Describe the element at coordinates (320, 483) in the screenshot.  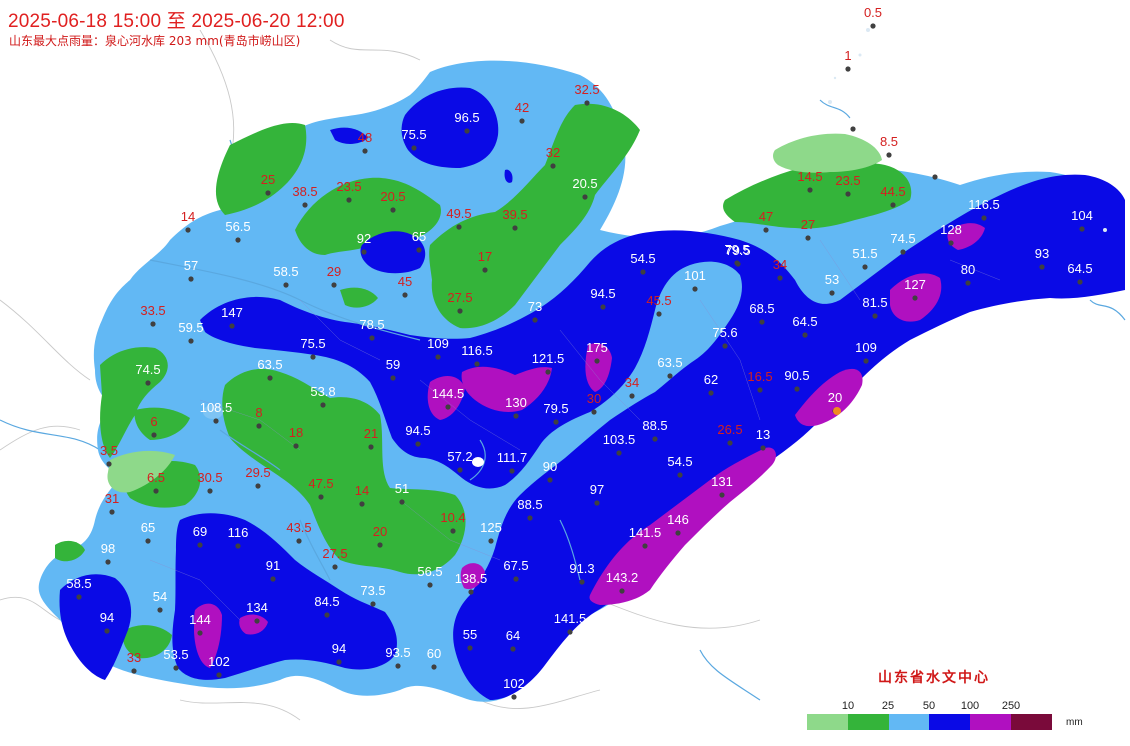
I see `station-value: 47.5` at that location.